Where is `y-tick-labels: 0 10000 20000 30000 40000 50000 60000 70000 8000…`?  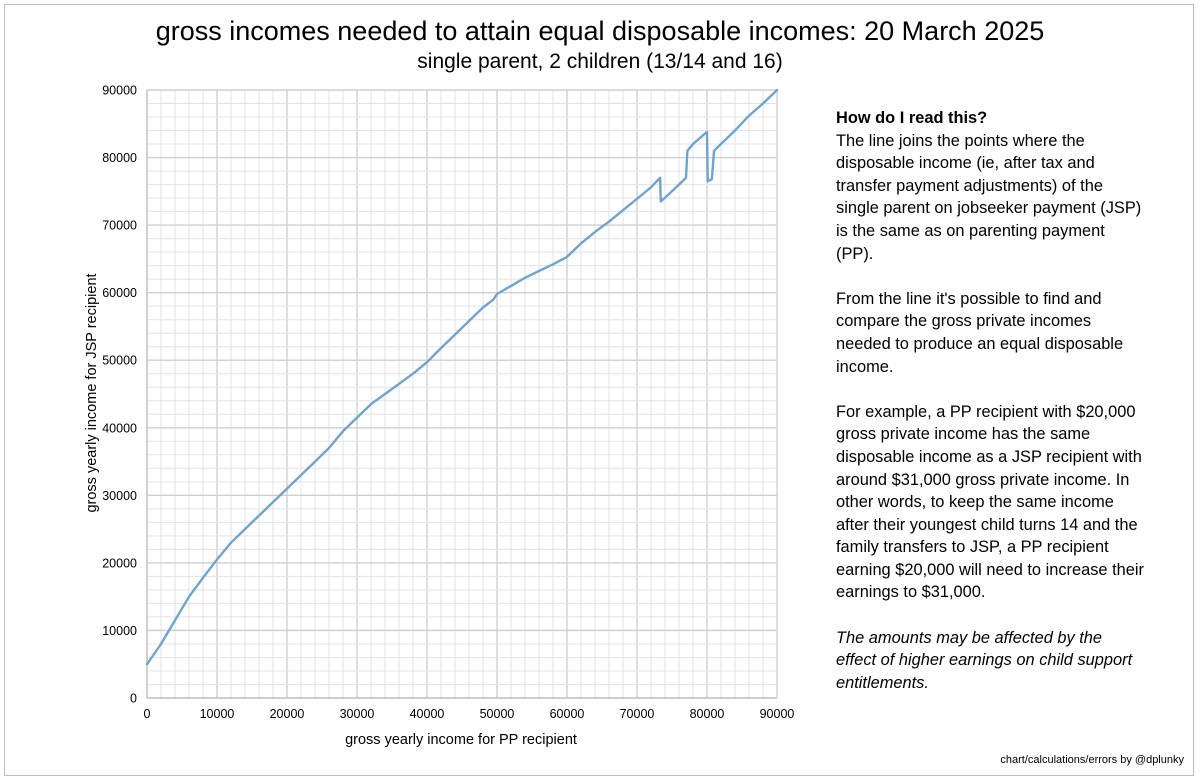
y-tick-labels: 0 10000 20000 30000 40000 50000 60000 70000 8000… is located at coordinates (119, 395).